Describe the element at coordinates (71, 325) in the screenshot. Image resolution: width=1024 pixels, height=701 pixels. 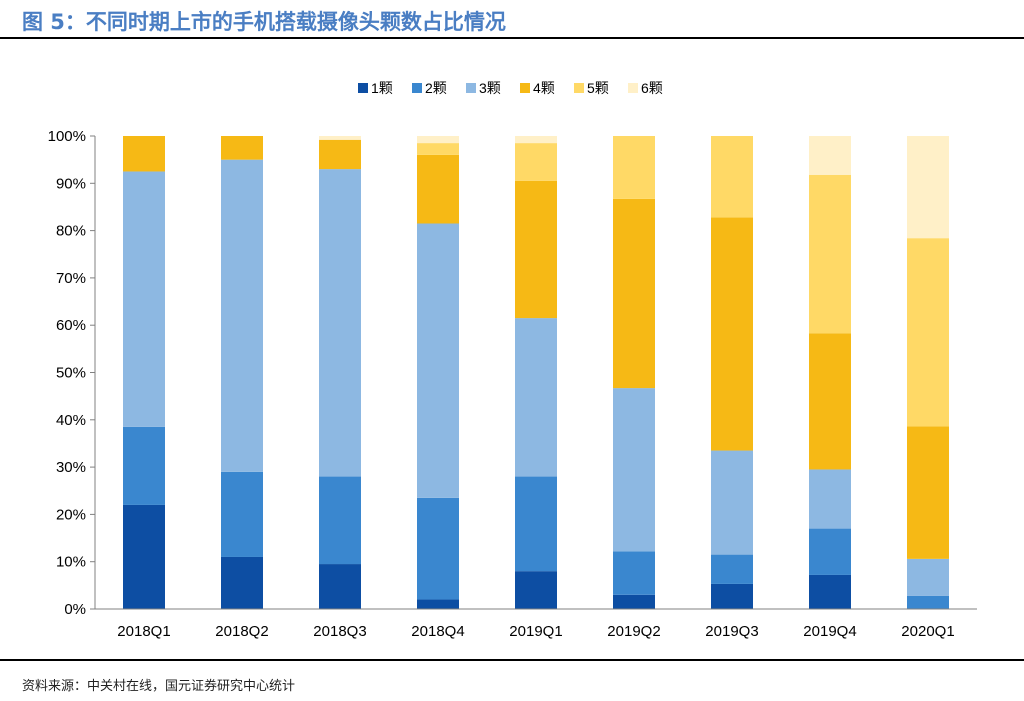
I see `y-tick-label: 60%` at that location.